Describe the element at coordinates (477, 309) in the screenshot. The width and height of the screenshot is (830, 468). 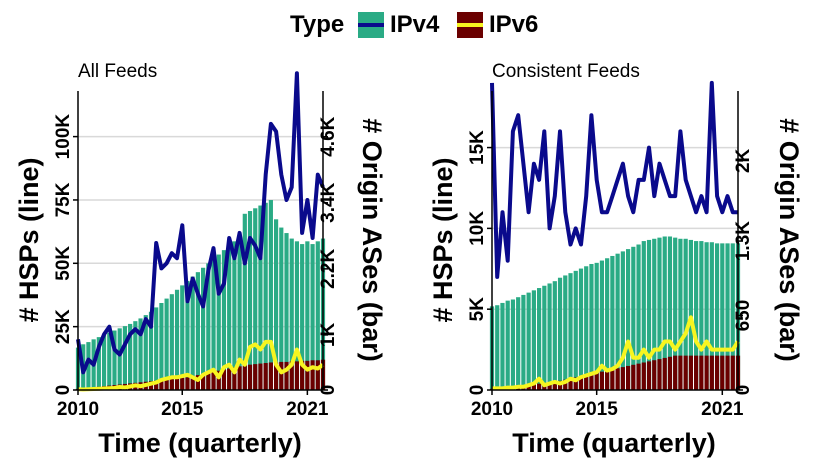
I see `y-tick-label: 5K` at that location.